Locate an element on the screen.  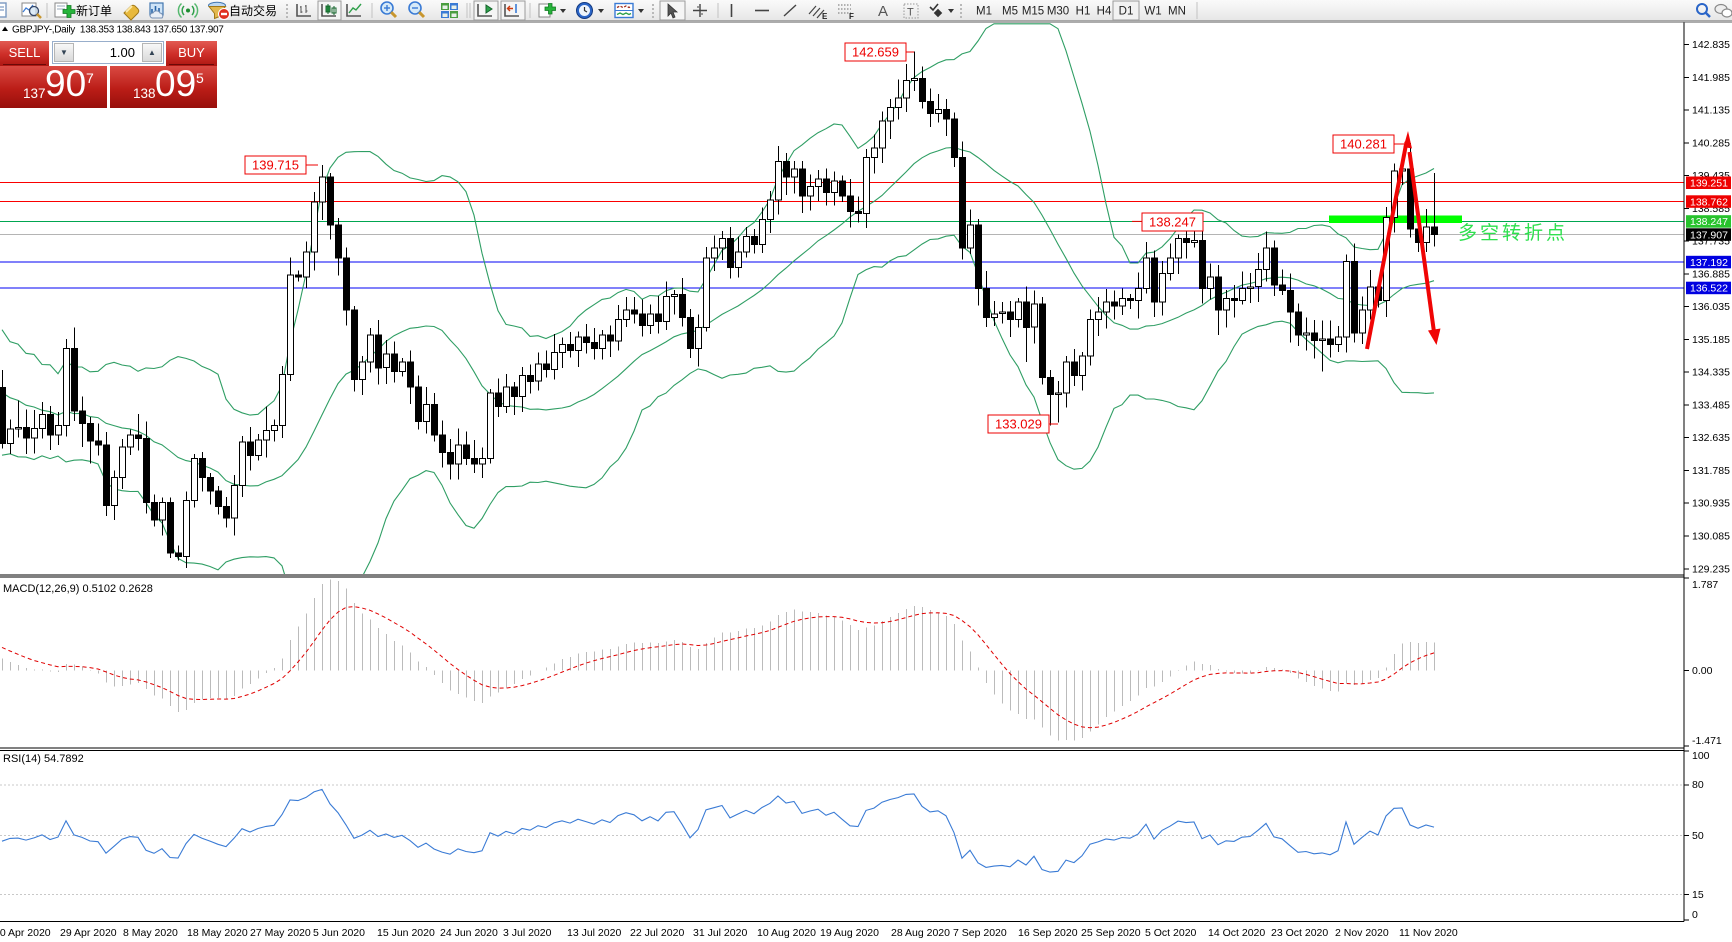
svg-text: 24 Jun 2020 is located at coordinates (469, 933).